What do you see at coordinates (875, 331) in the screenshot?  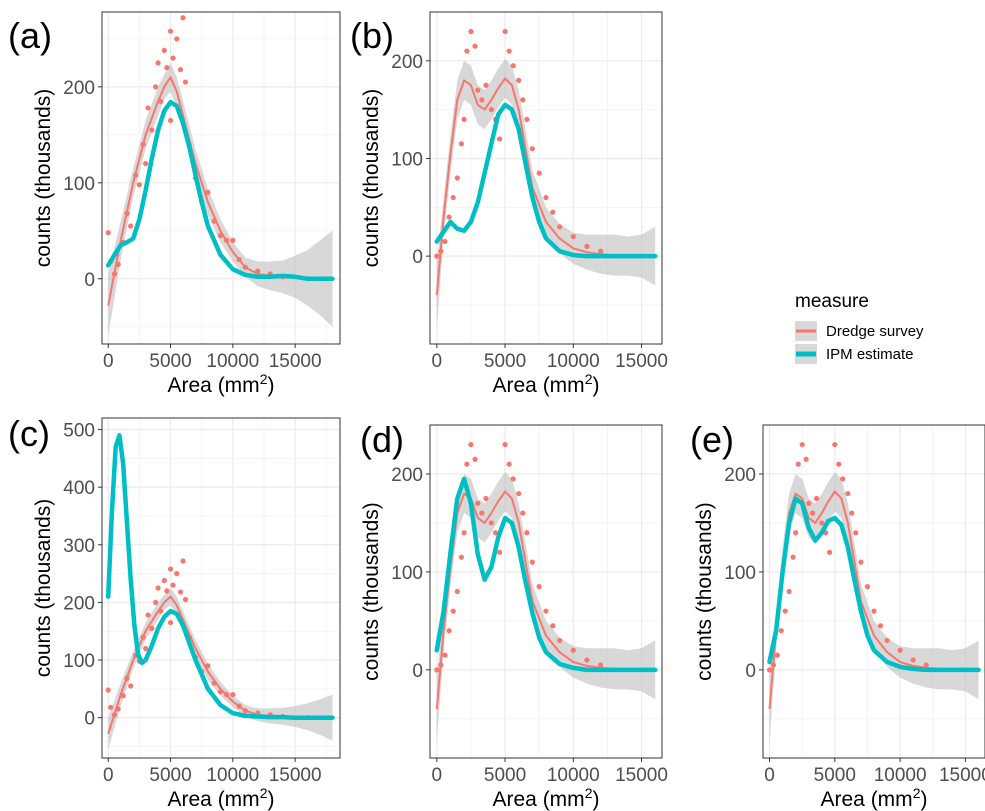 I see `legend-label: Dredge survey` at bounding box center [875, 331].